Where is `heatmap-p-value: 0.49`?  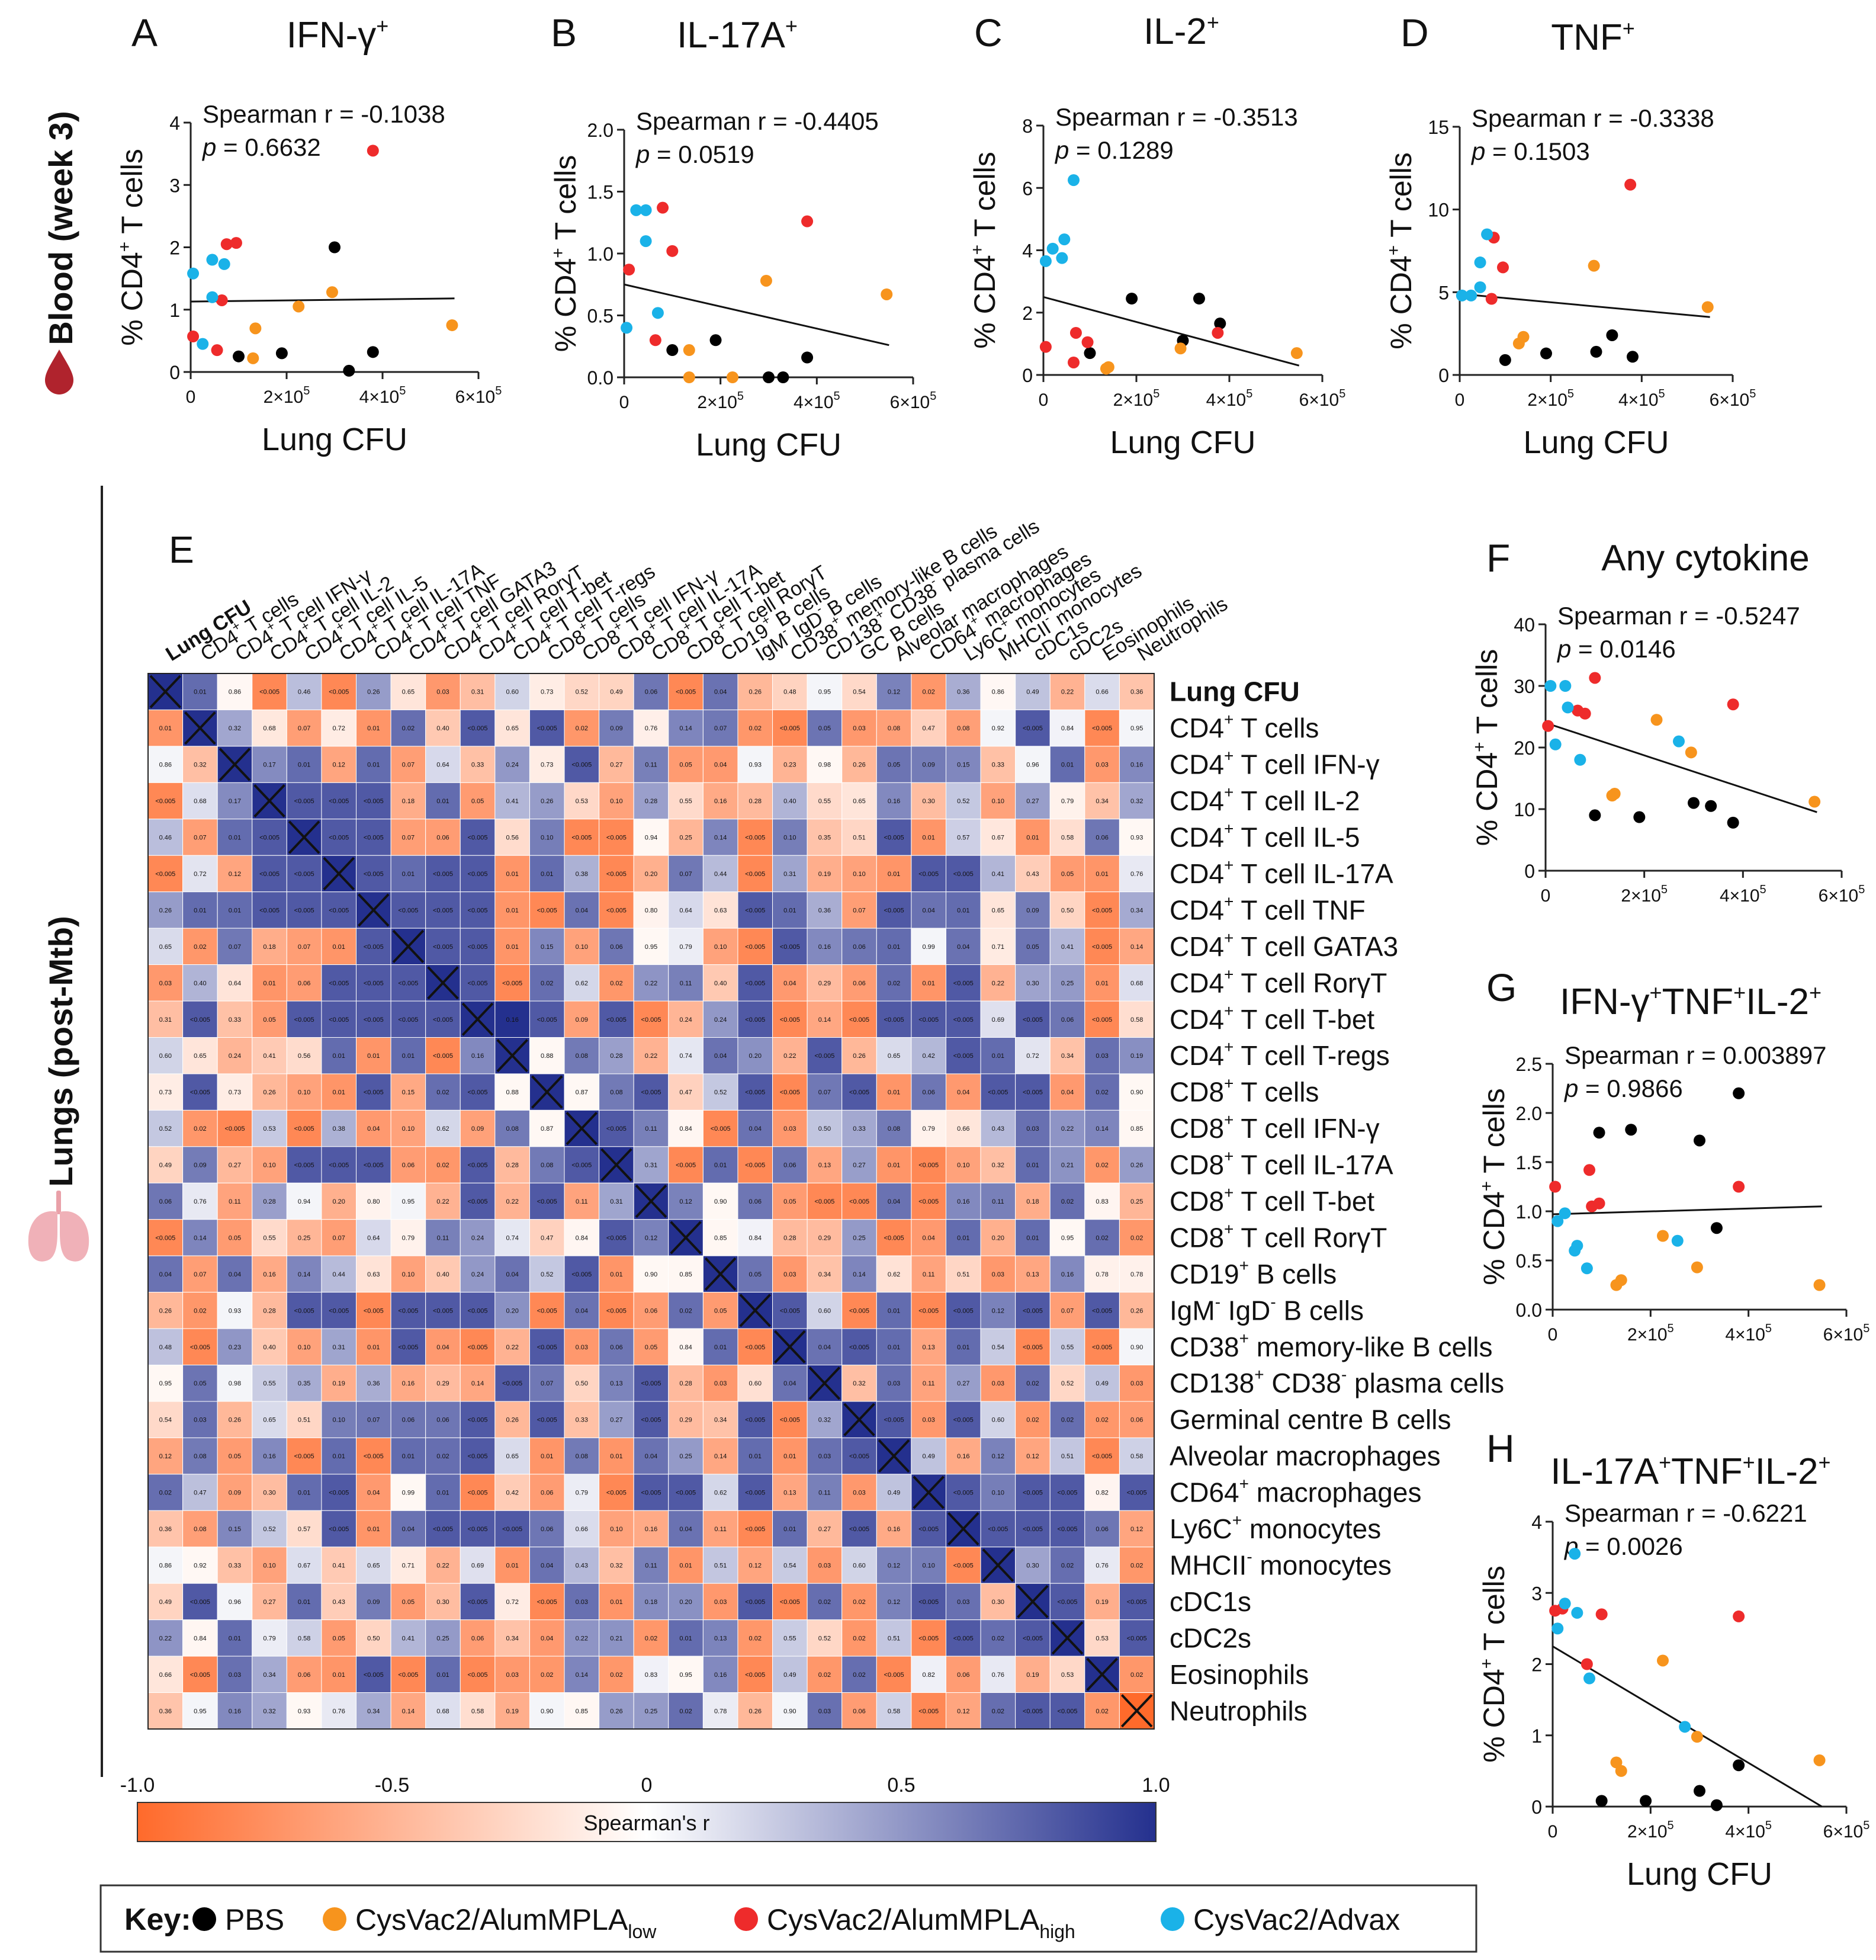 heatmap-p-value: 0.49 is located at coordinates (789, 1676).